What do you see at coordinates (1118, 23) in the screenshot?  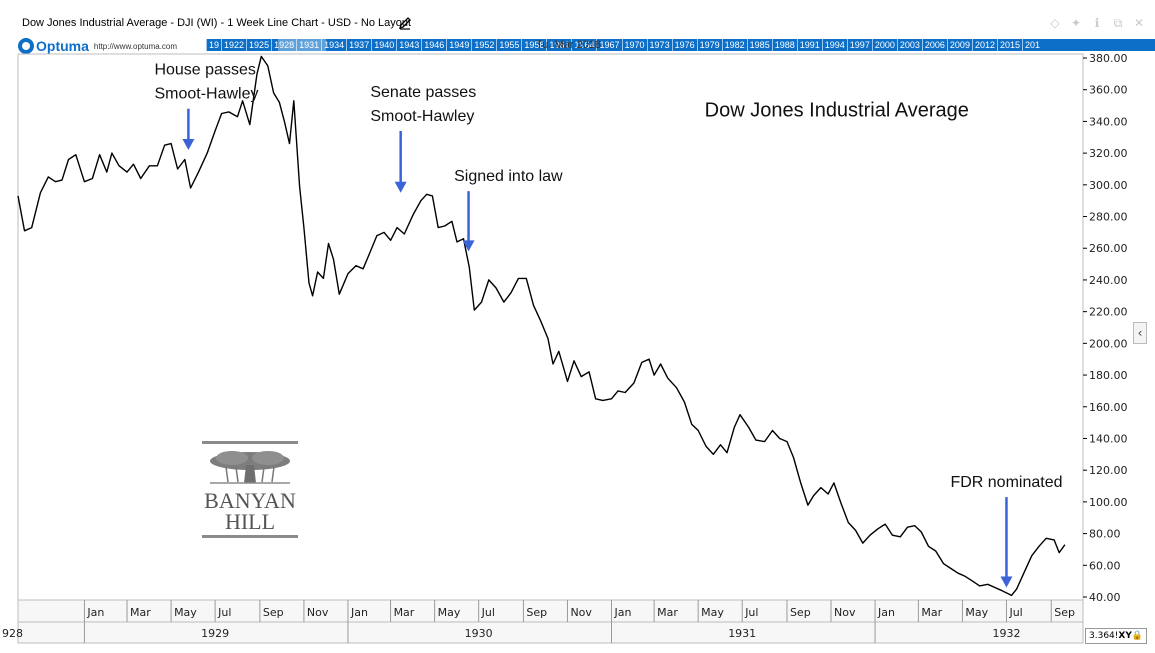 I see `restore-icon: ⧉` at bounding box center [1118, 23].